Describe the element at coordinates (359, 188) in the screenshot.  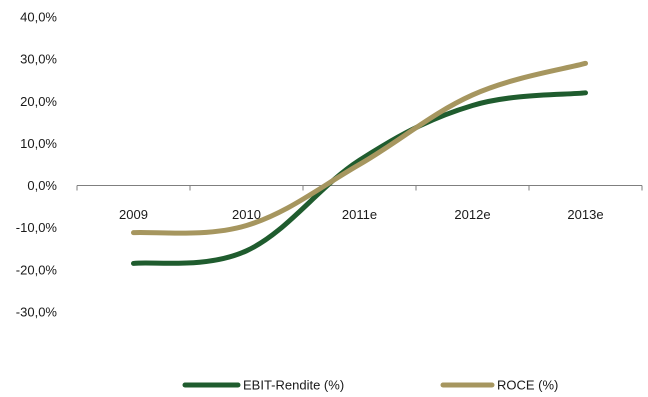
I see `x-axis-tick-marks` at that location.